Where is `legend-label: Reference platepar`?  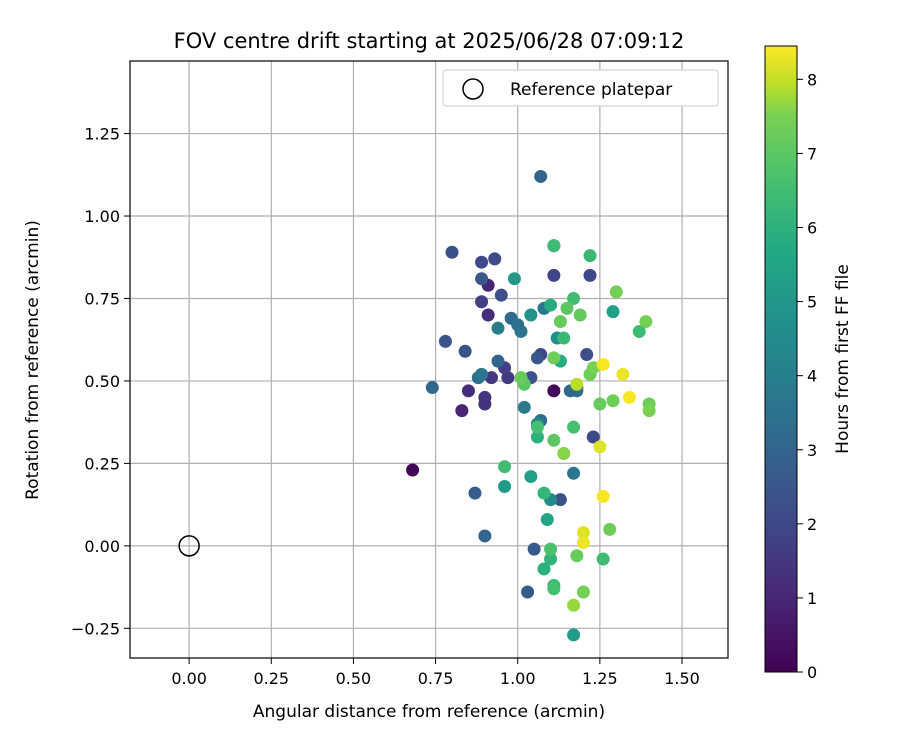
legend-label: Reference platepar is located at coordinates (591, 90).